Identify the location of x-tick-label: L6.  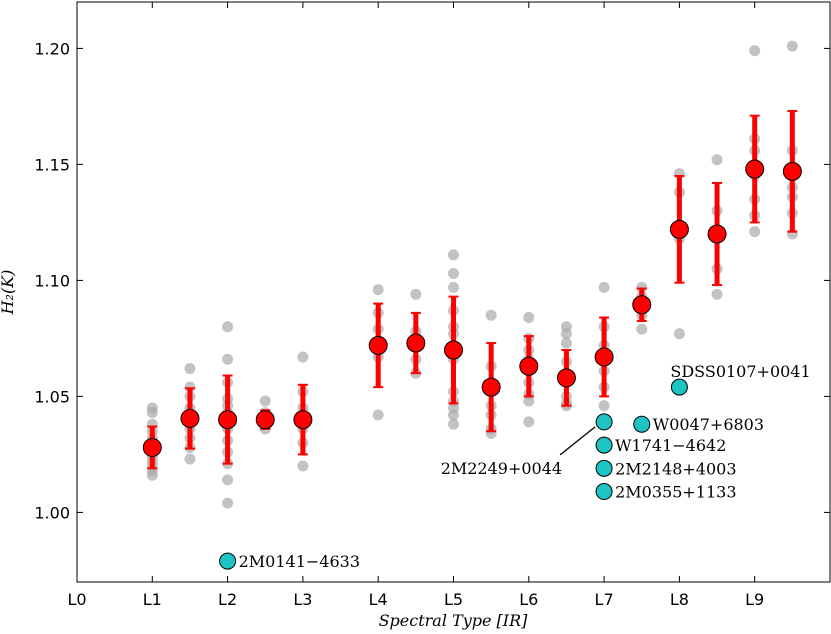
(528, 599).